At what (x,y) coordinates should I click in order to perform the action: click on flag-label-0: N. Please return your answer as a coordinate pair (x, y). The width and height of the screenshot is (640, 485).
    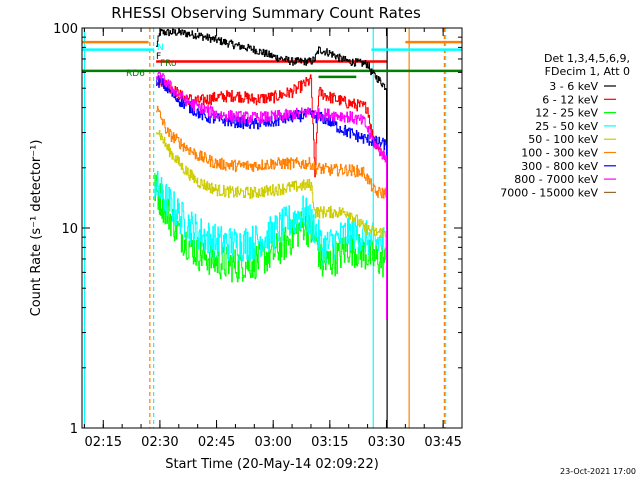
    Looking at the image, I should click on (160, 48).